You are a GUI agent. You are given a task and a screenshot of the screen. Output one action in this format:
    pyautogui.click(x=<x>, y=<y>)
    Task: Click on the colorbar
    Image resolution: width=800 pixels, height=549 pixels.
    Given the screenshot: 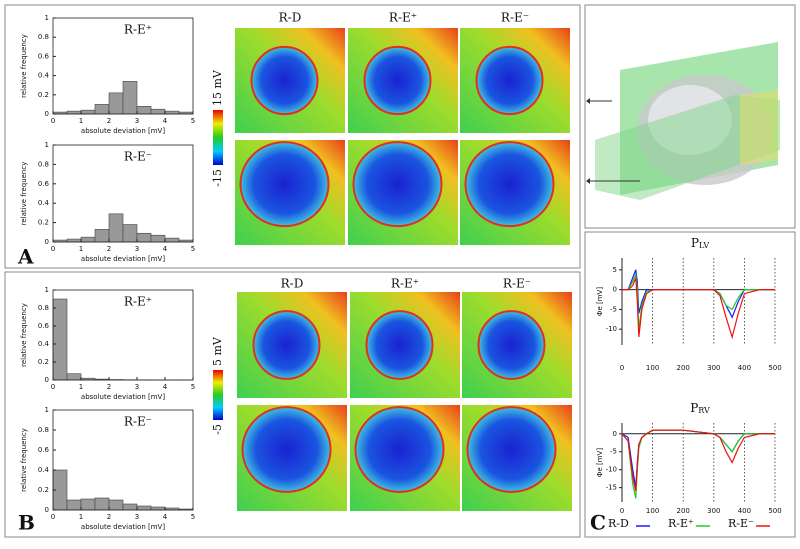 What is the action you would take?
    pyautogui.click(x=218, y=137)
    